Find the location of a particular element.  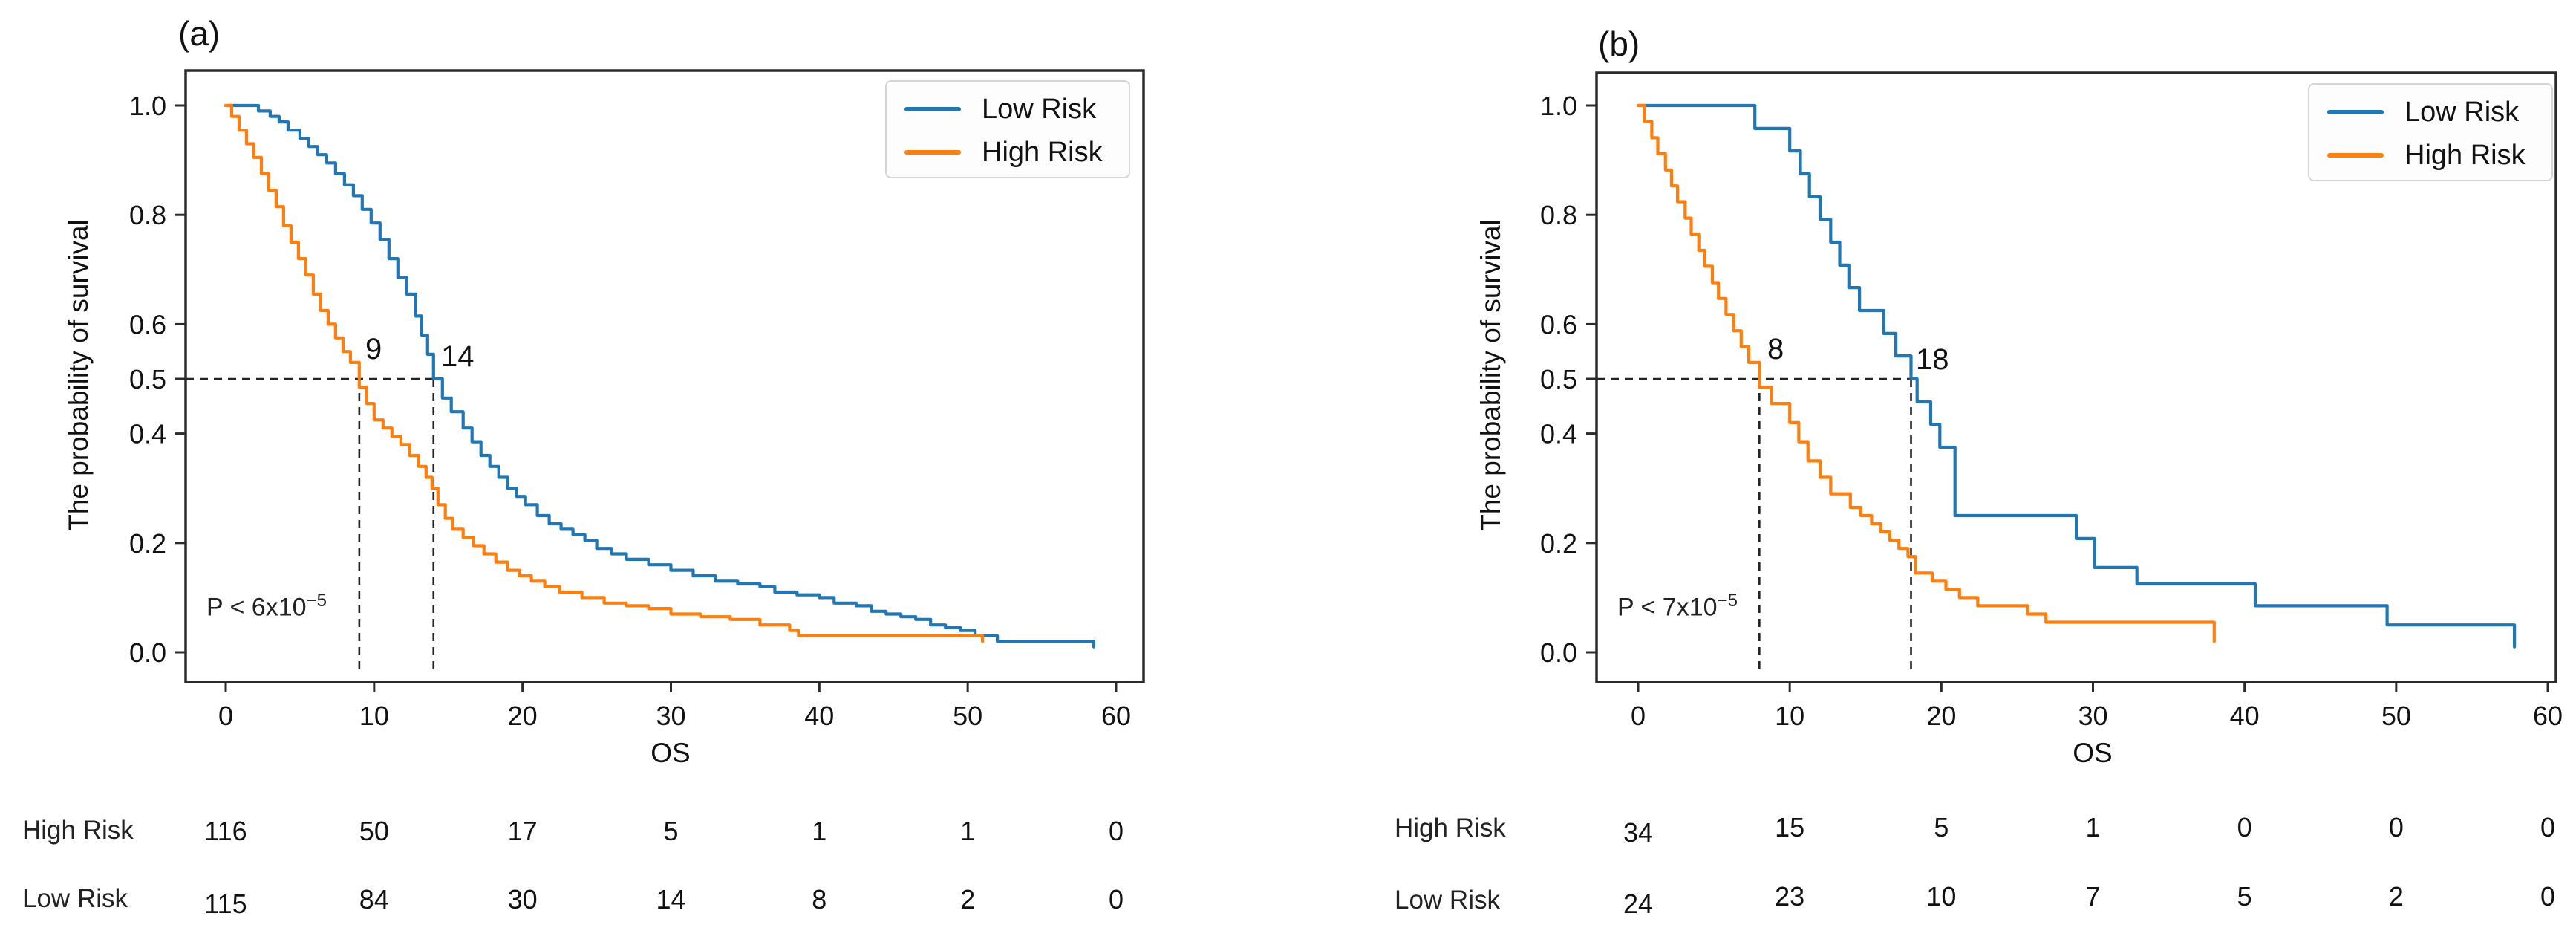

risk-count: 23 is located at coordinates (1790, 896).